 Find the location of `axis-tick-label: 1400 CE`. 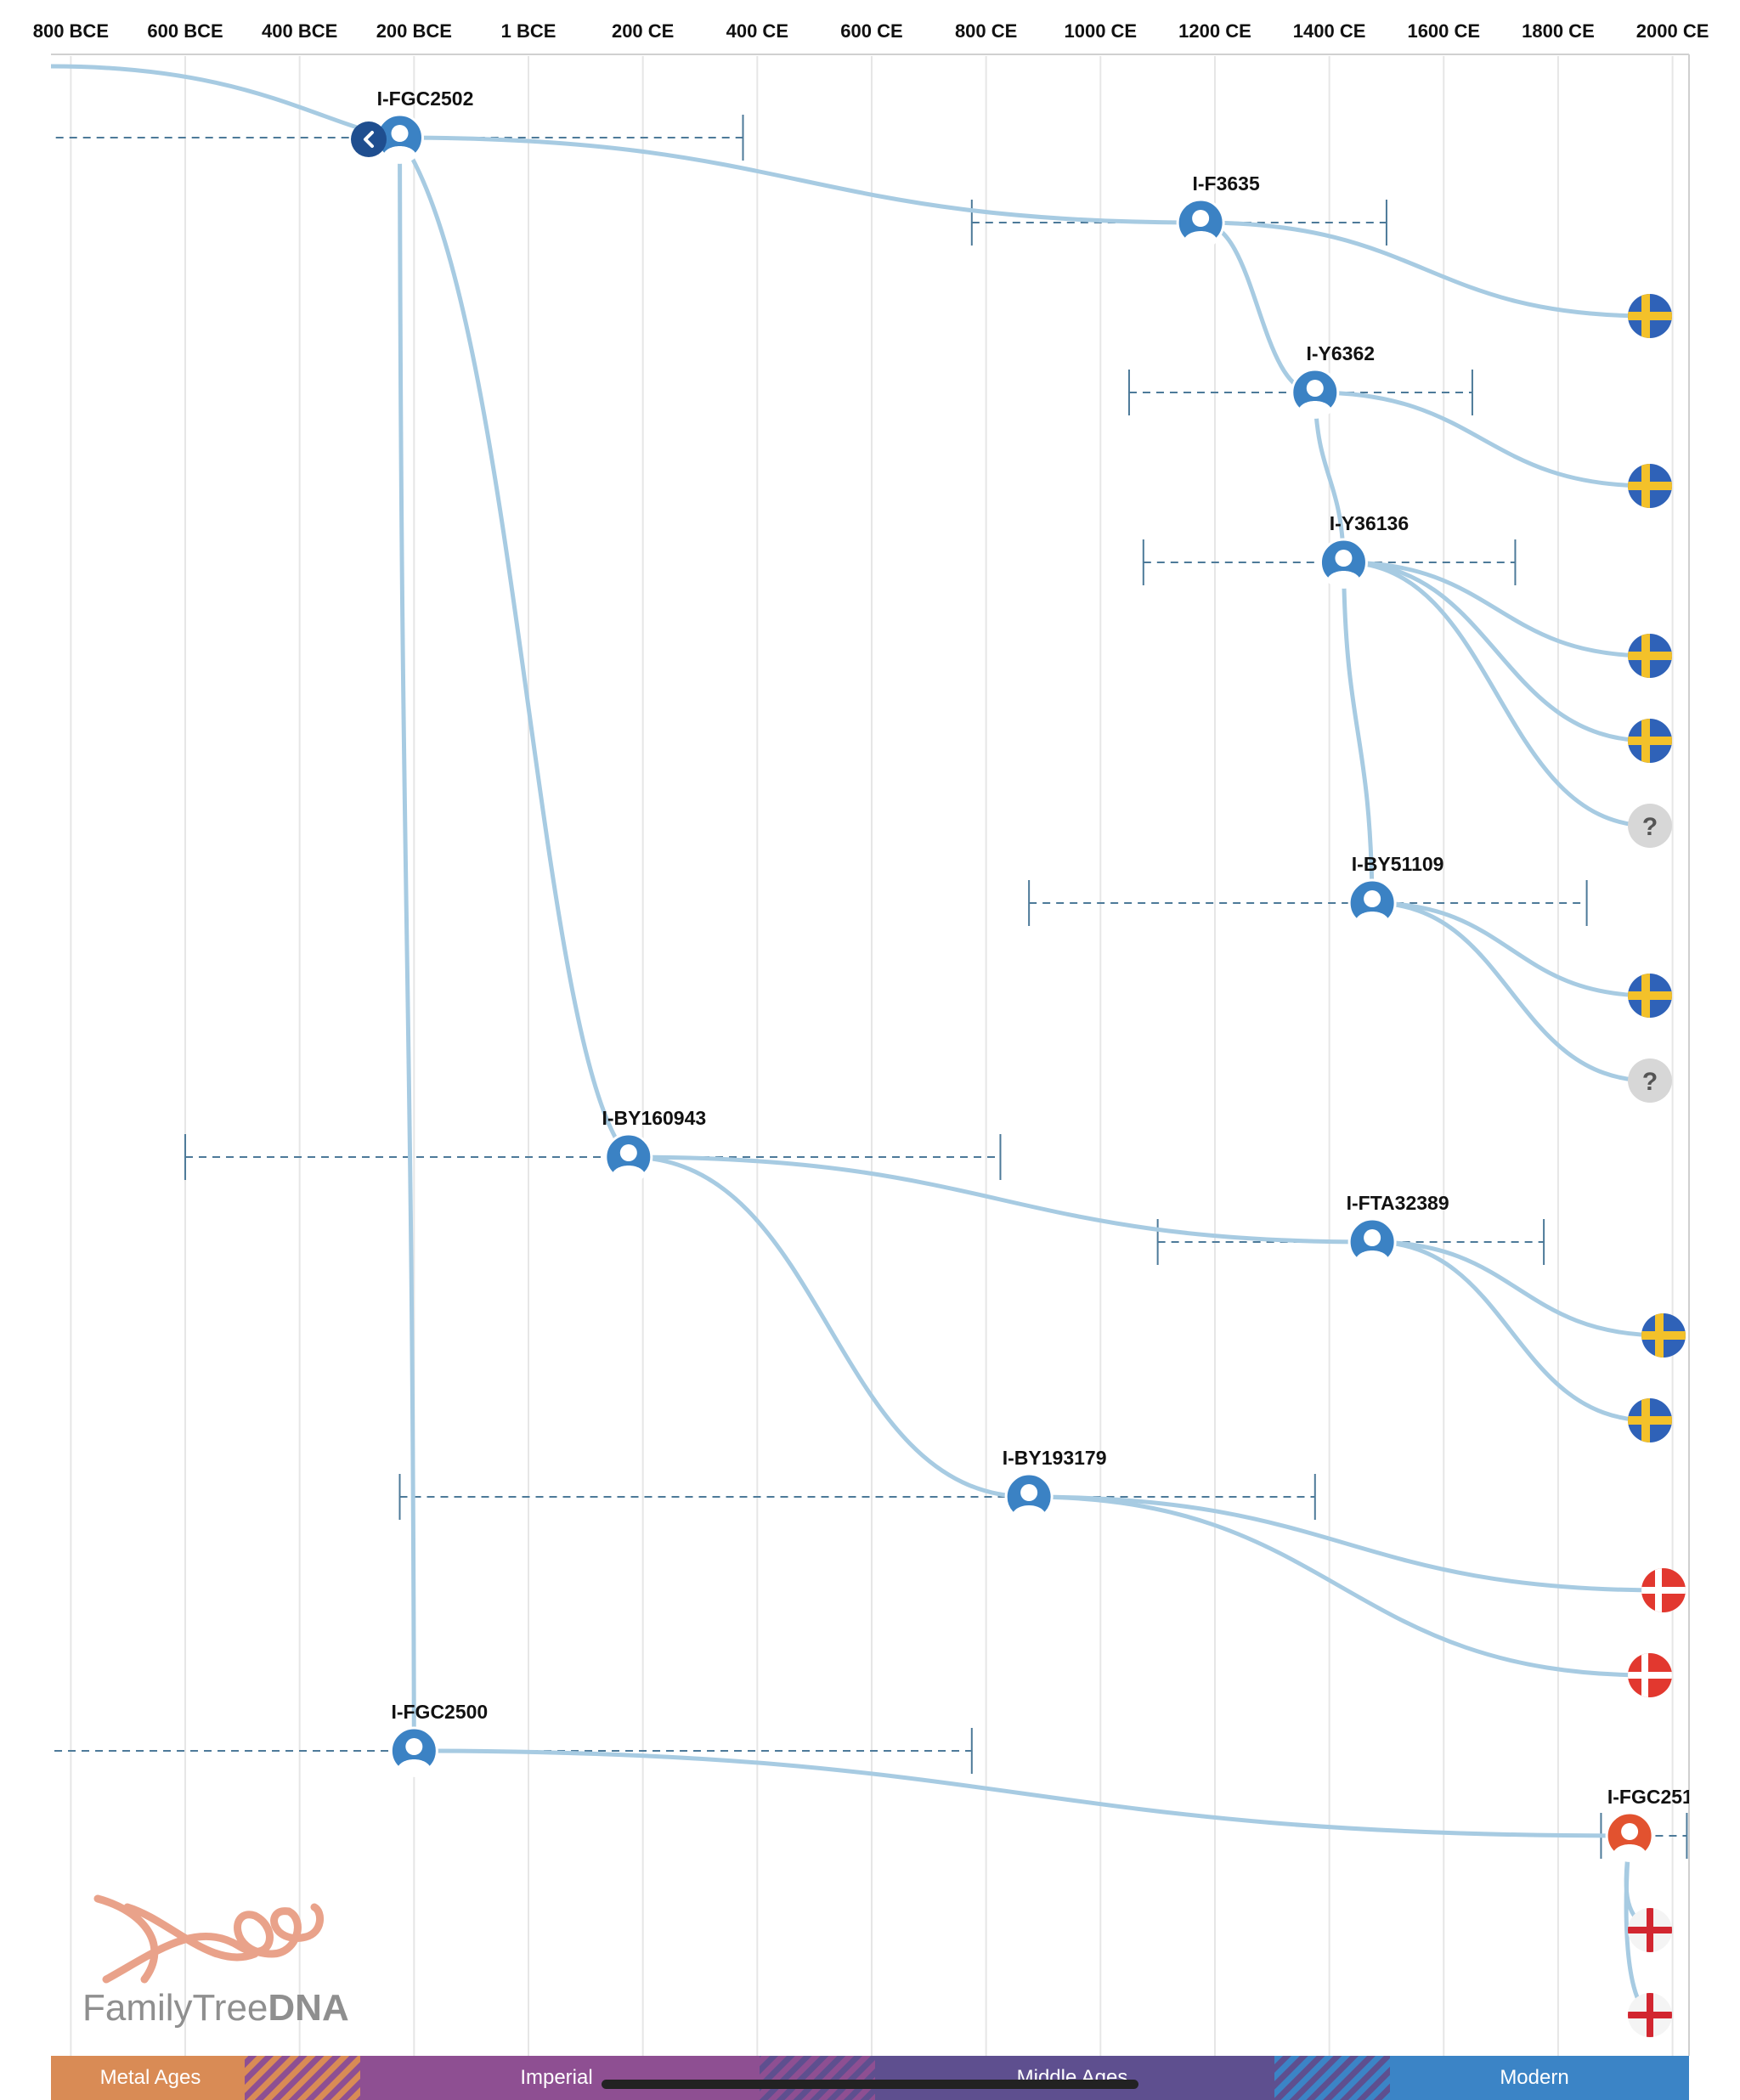

axis-tick-label: 1400 CE is located at coordinates (1329, 31).